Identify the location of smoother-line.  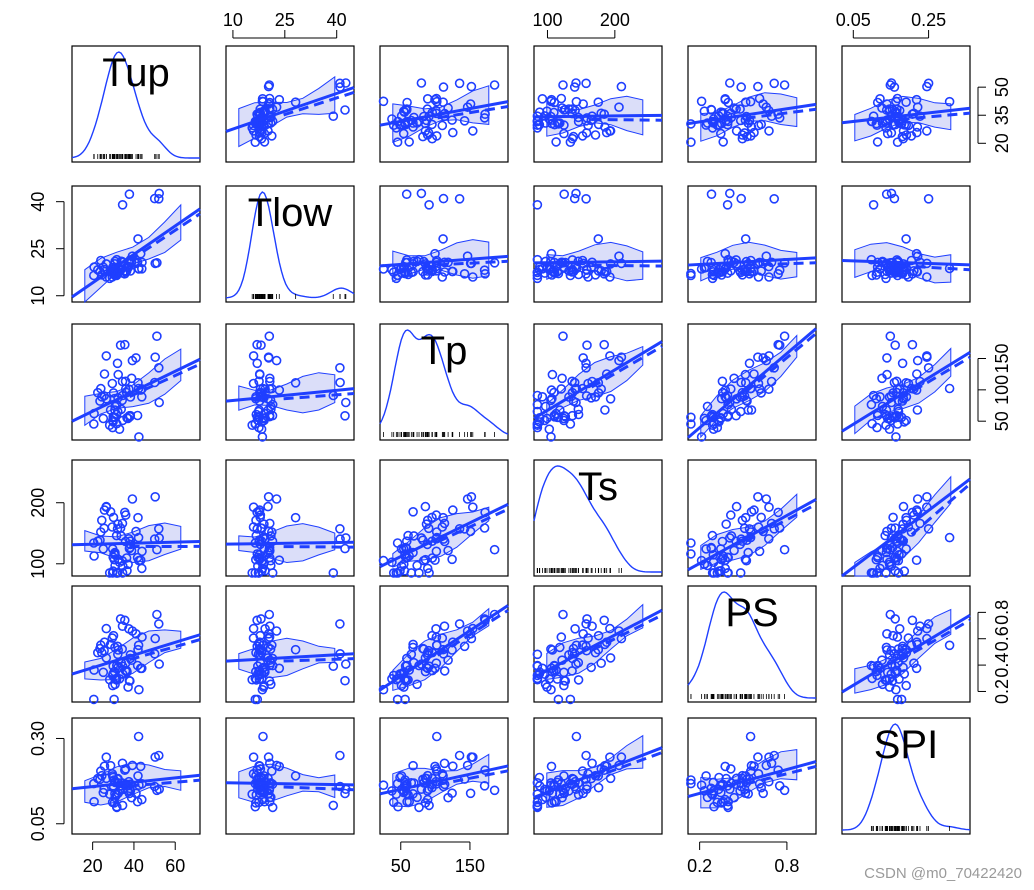
(780, 523).